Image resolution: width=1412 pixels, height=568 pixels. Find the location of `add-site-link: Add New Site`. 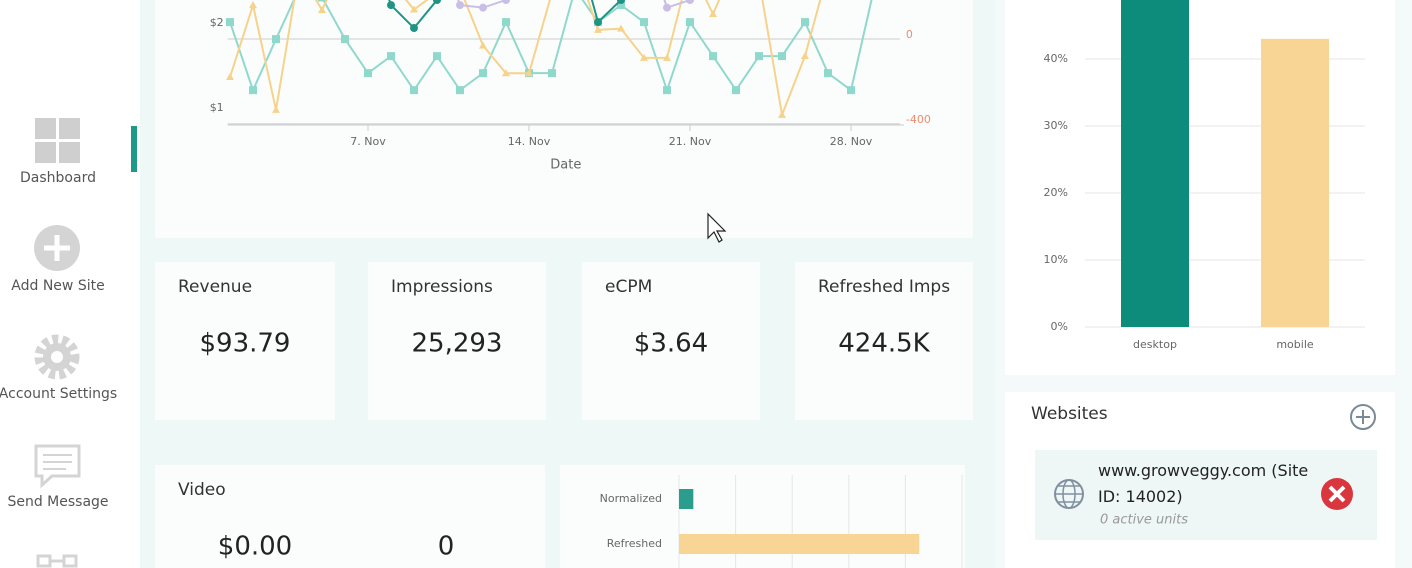

add-site-link: Add New Site is located at coordinates (58, 259).